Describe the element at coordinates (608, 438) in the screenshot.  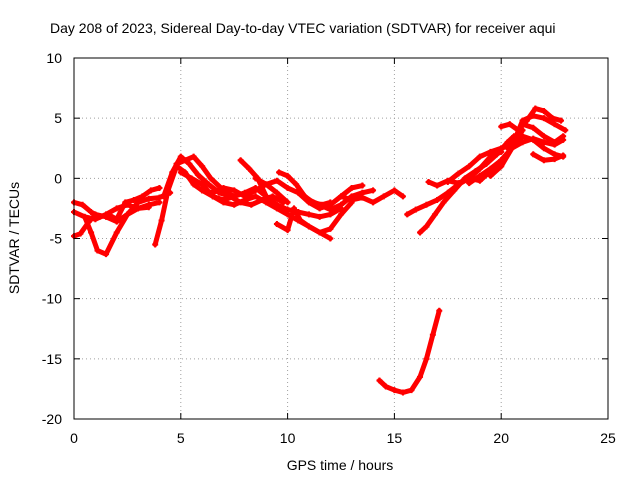
I see `x-tick-label: 25` at that location.